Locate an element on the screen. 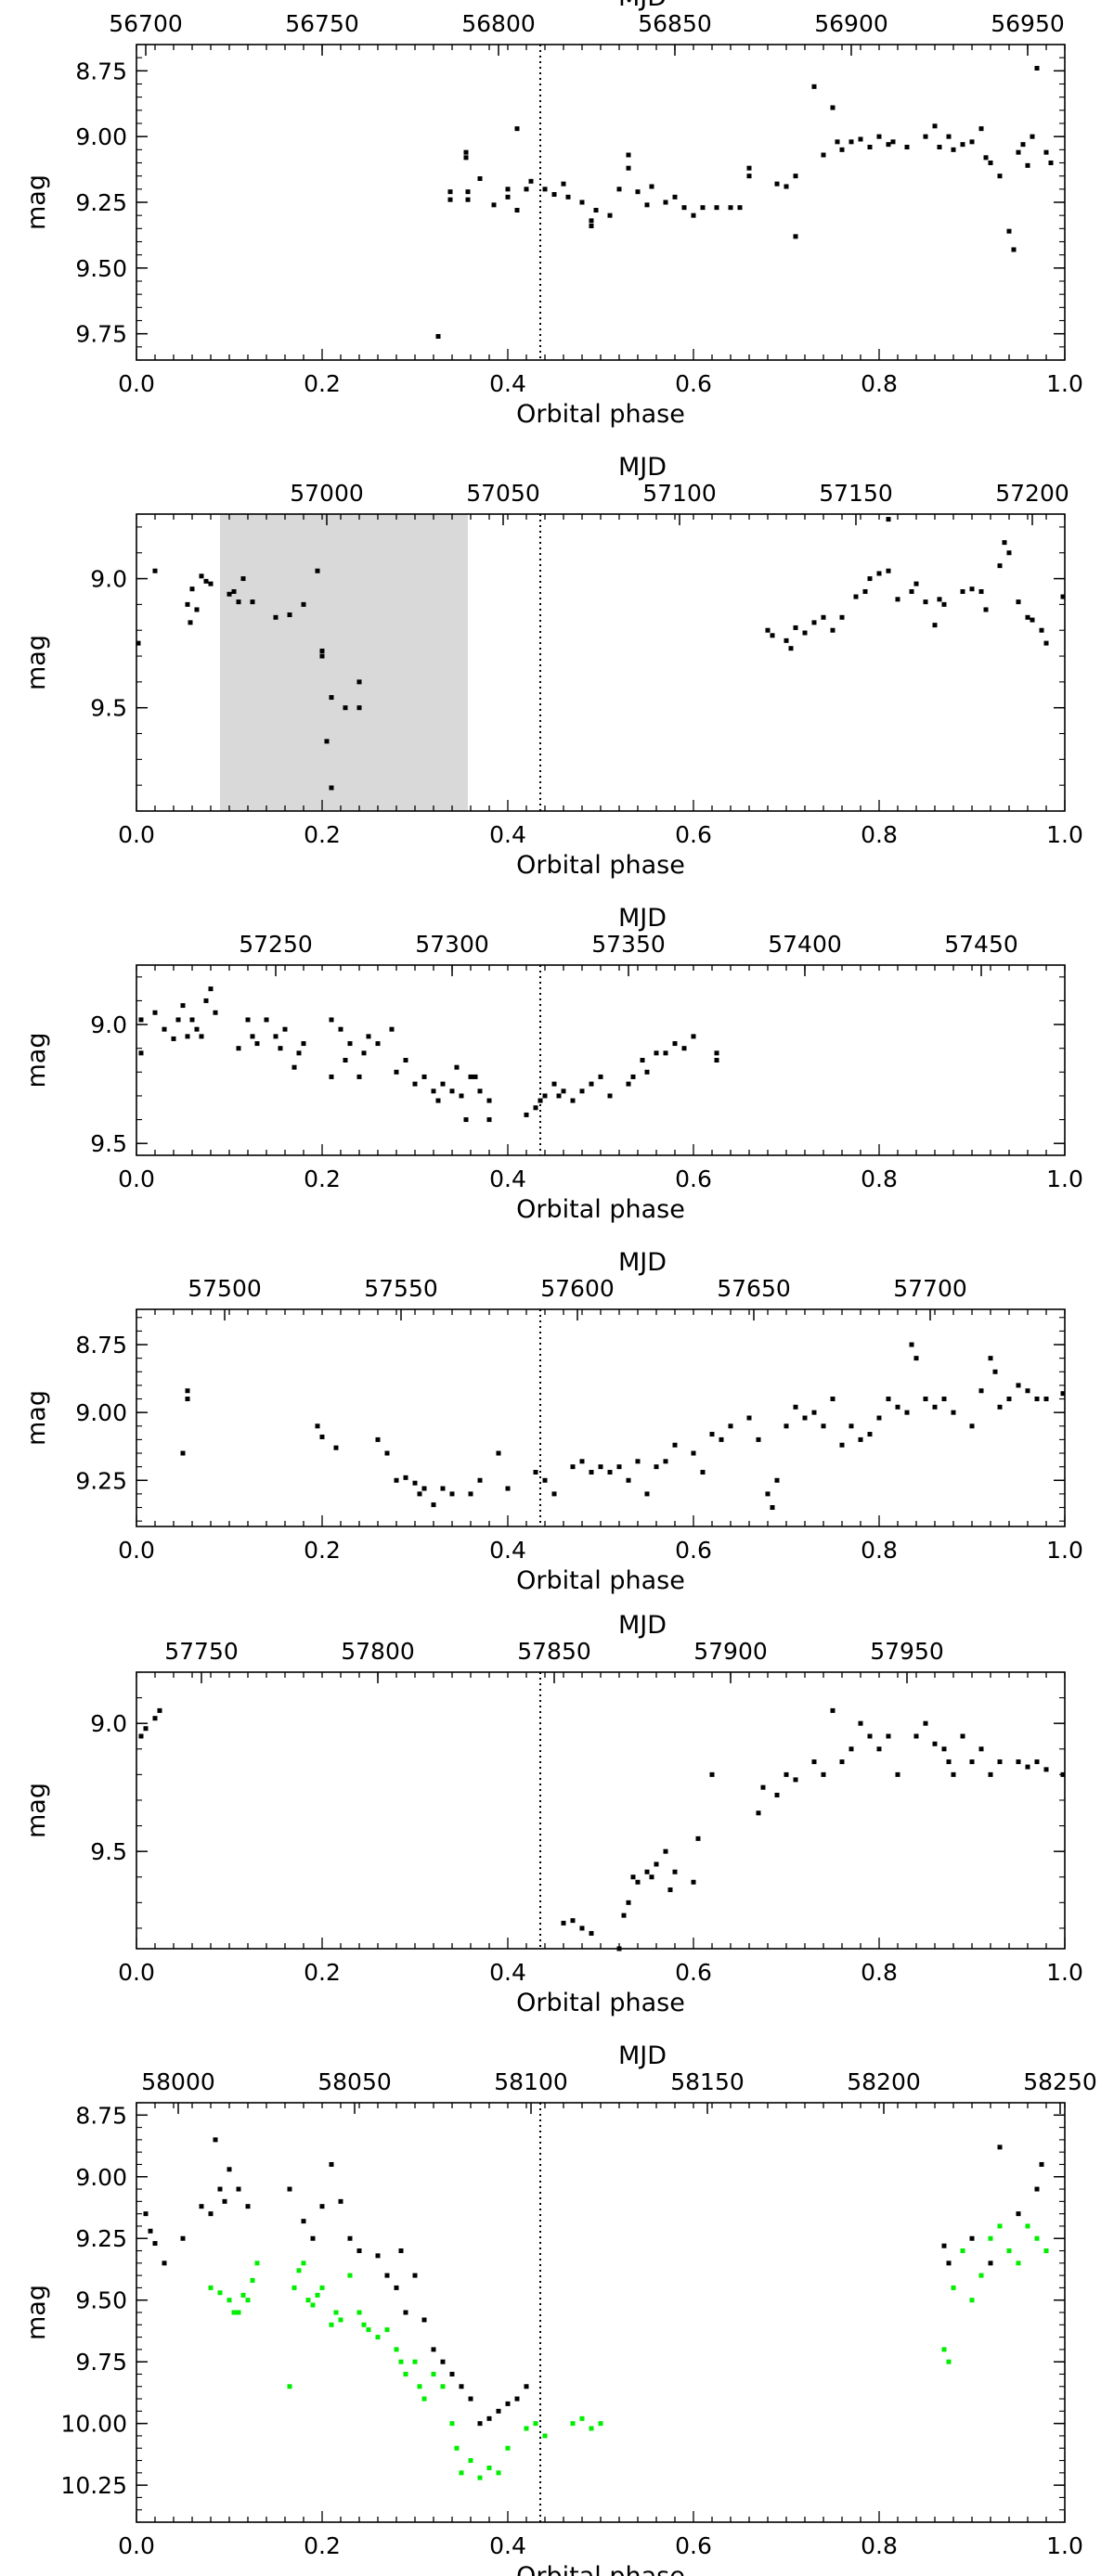  x2-tick-label: 57450 is located at coordinates (981, 944).